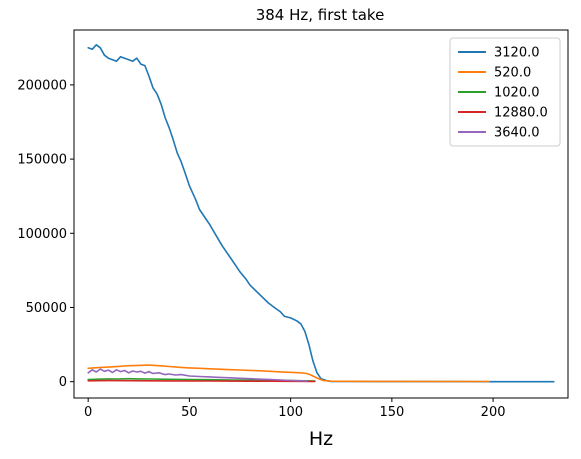 This screenshot has width=581, height=459. I want to click on legend-box, so click(505, 92).